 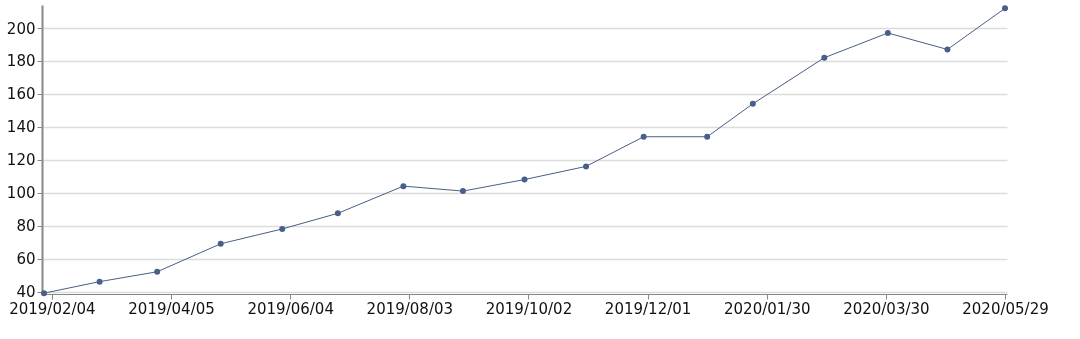 What do you see at coordinates (648, 308) in the screenshot?
I see `x-tick-label: 2019/12/01` at bounding box center [648, 308].